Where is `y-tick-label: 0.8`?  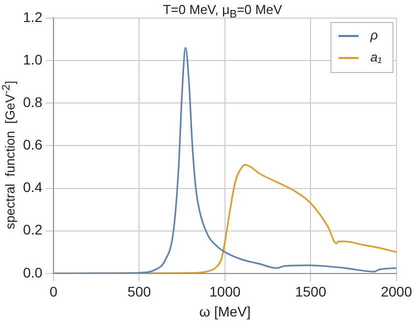
y-tick-label: 0.8 is located at coordinates (32, 102).